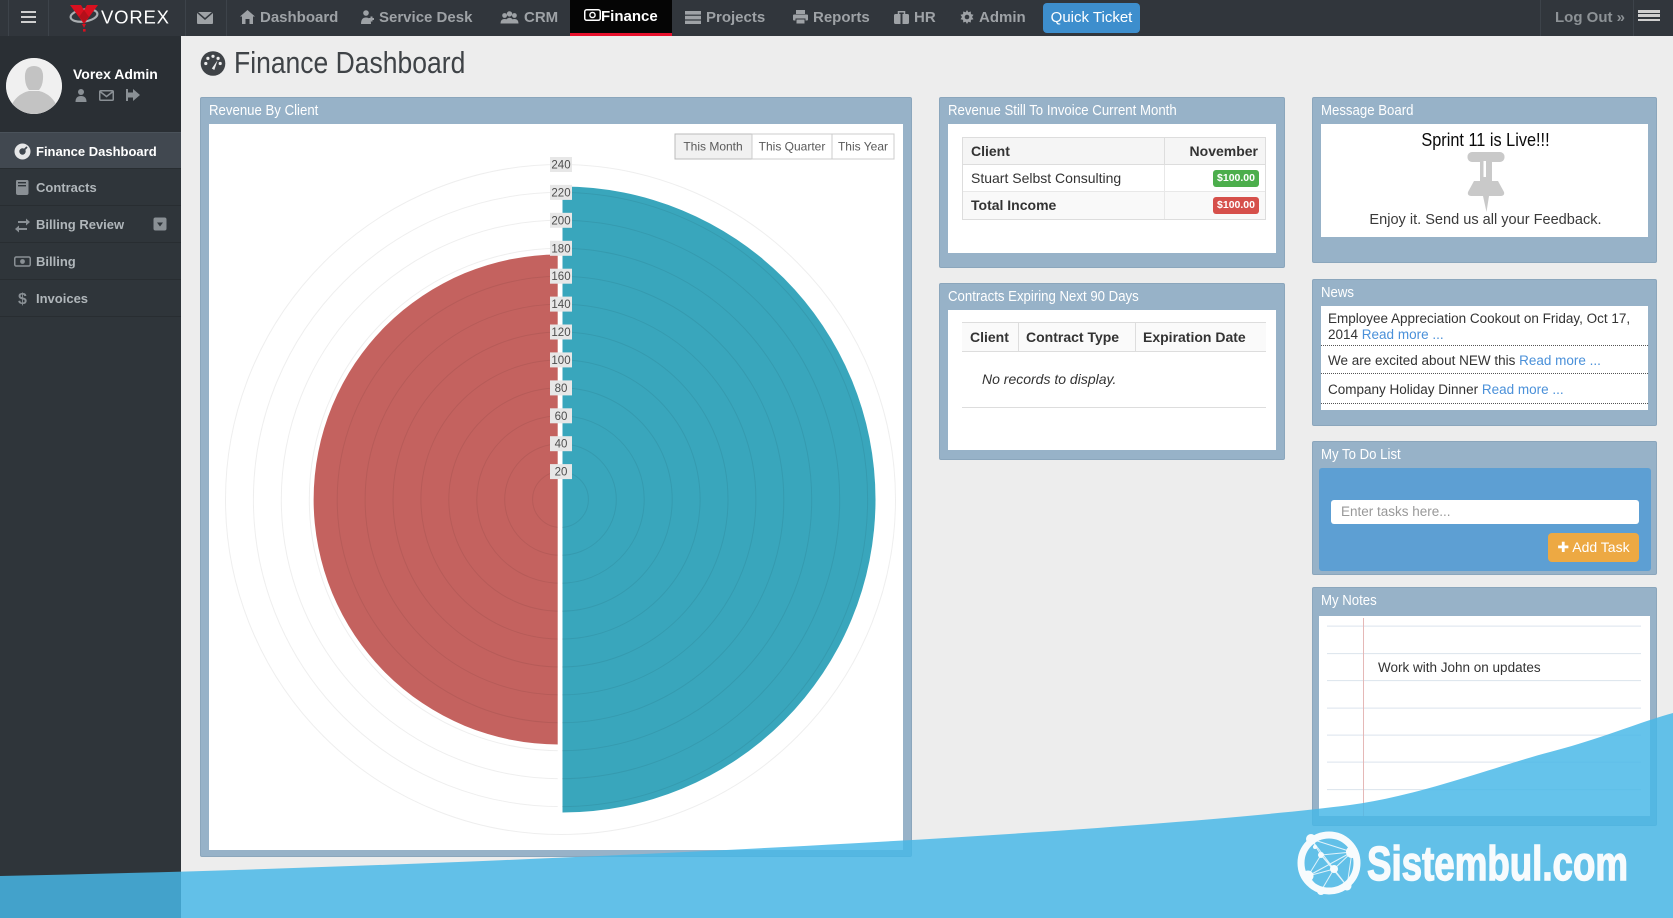 The height and width of the screenshot is (918, 1673). I want to click on svg-text: 180, so click(560, 249).